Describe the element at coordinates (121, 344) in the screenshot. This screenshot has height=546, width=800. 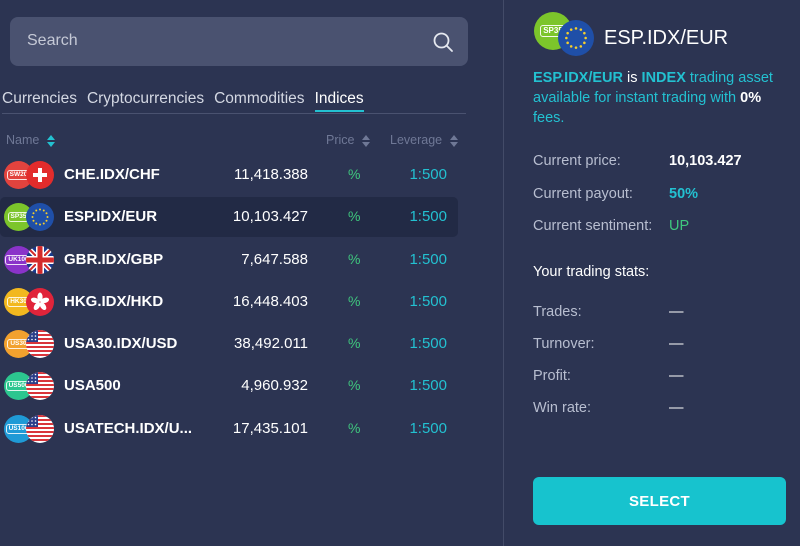
I see `asset-name: USA30.IDX/USD` at that location.